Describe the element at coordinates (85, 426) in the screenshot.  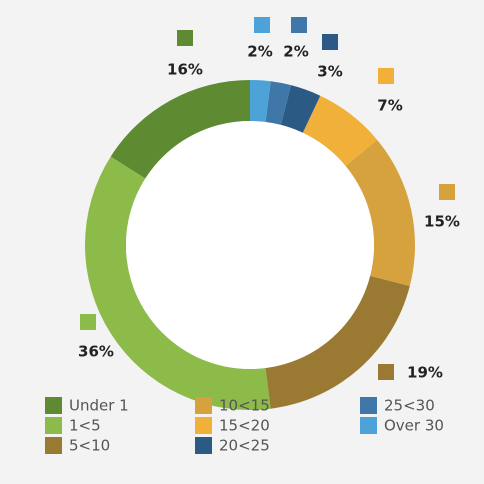
I see `legend-label: 1<5` at that location.